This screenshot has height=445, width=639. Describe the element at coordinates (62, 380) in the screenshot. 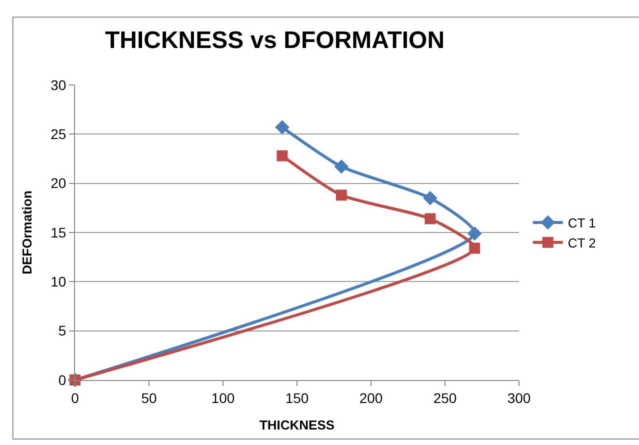

I see `y-tick-label: 0` at that location.